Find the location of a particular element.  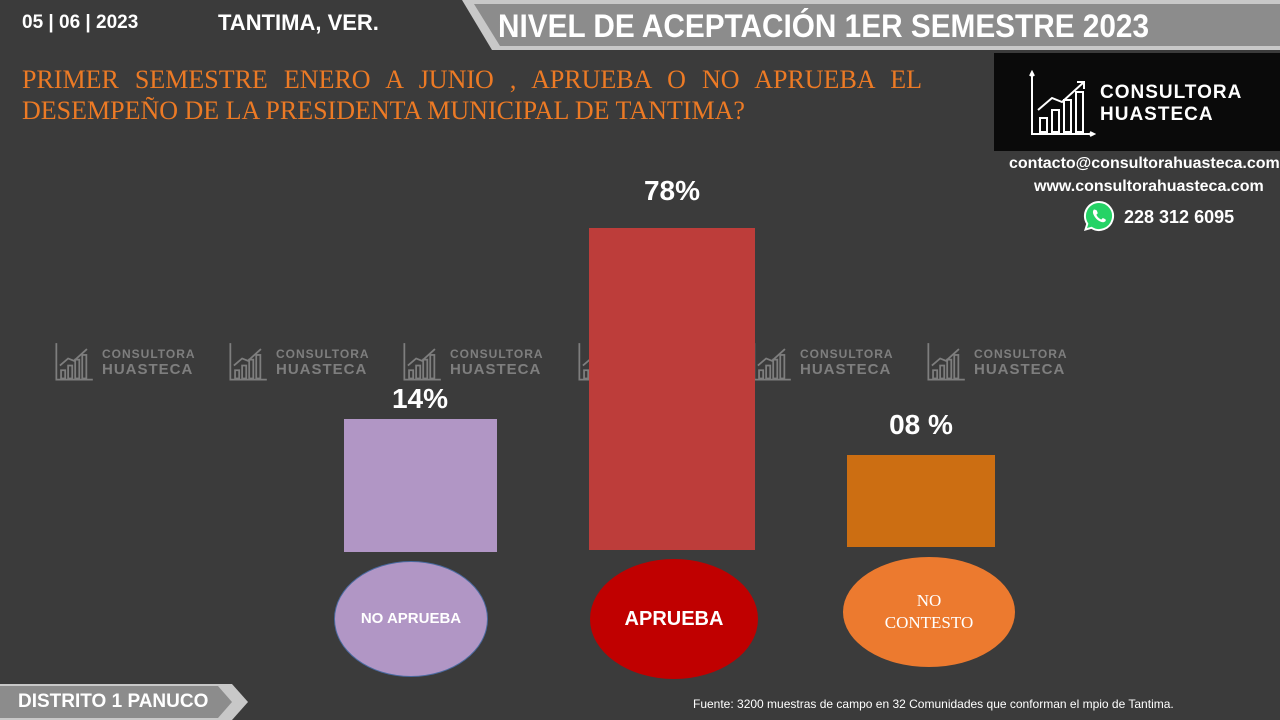

brand-name: CONSULTORA HUASTECA is located at coordinates (1171, 104).